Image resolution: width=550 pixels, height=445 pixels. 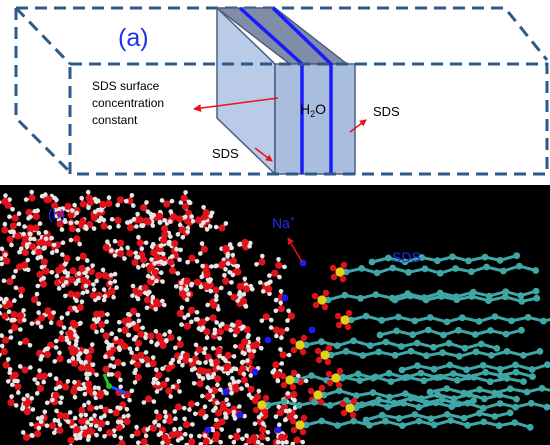 I want to click on water-label: H2O, so click(x=313, y=110).